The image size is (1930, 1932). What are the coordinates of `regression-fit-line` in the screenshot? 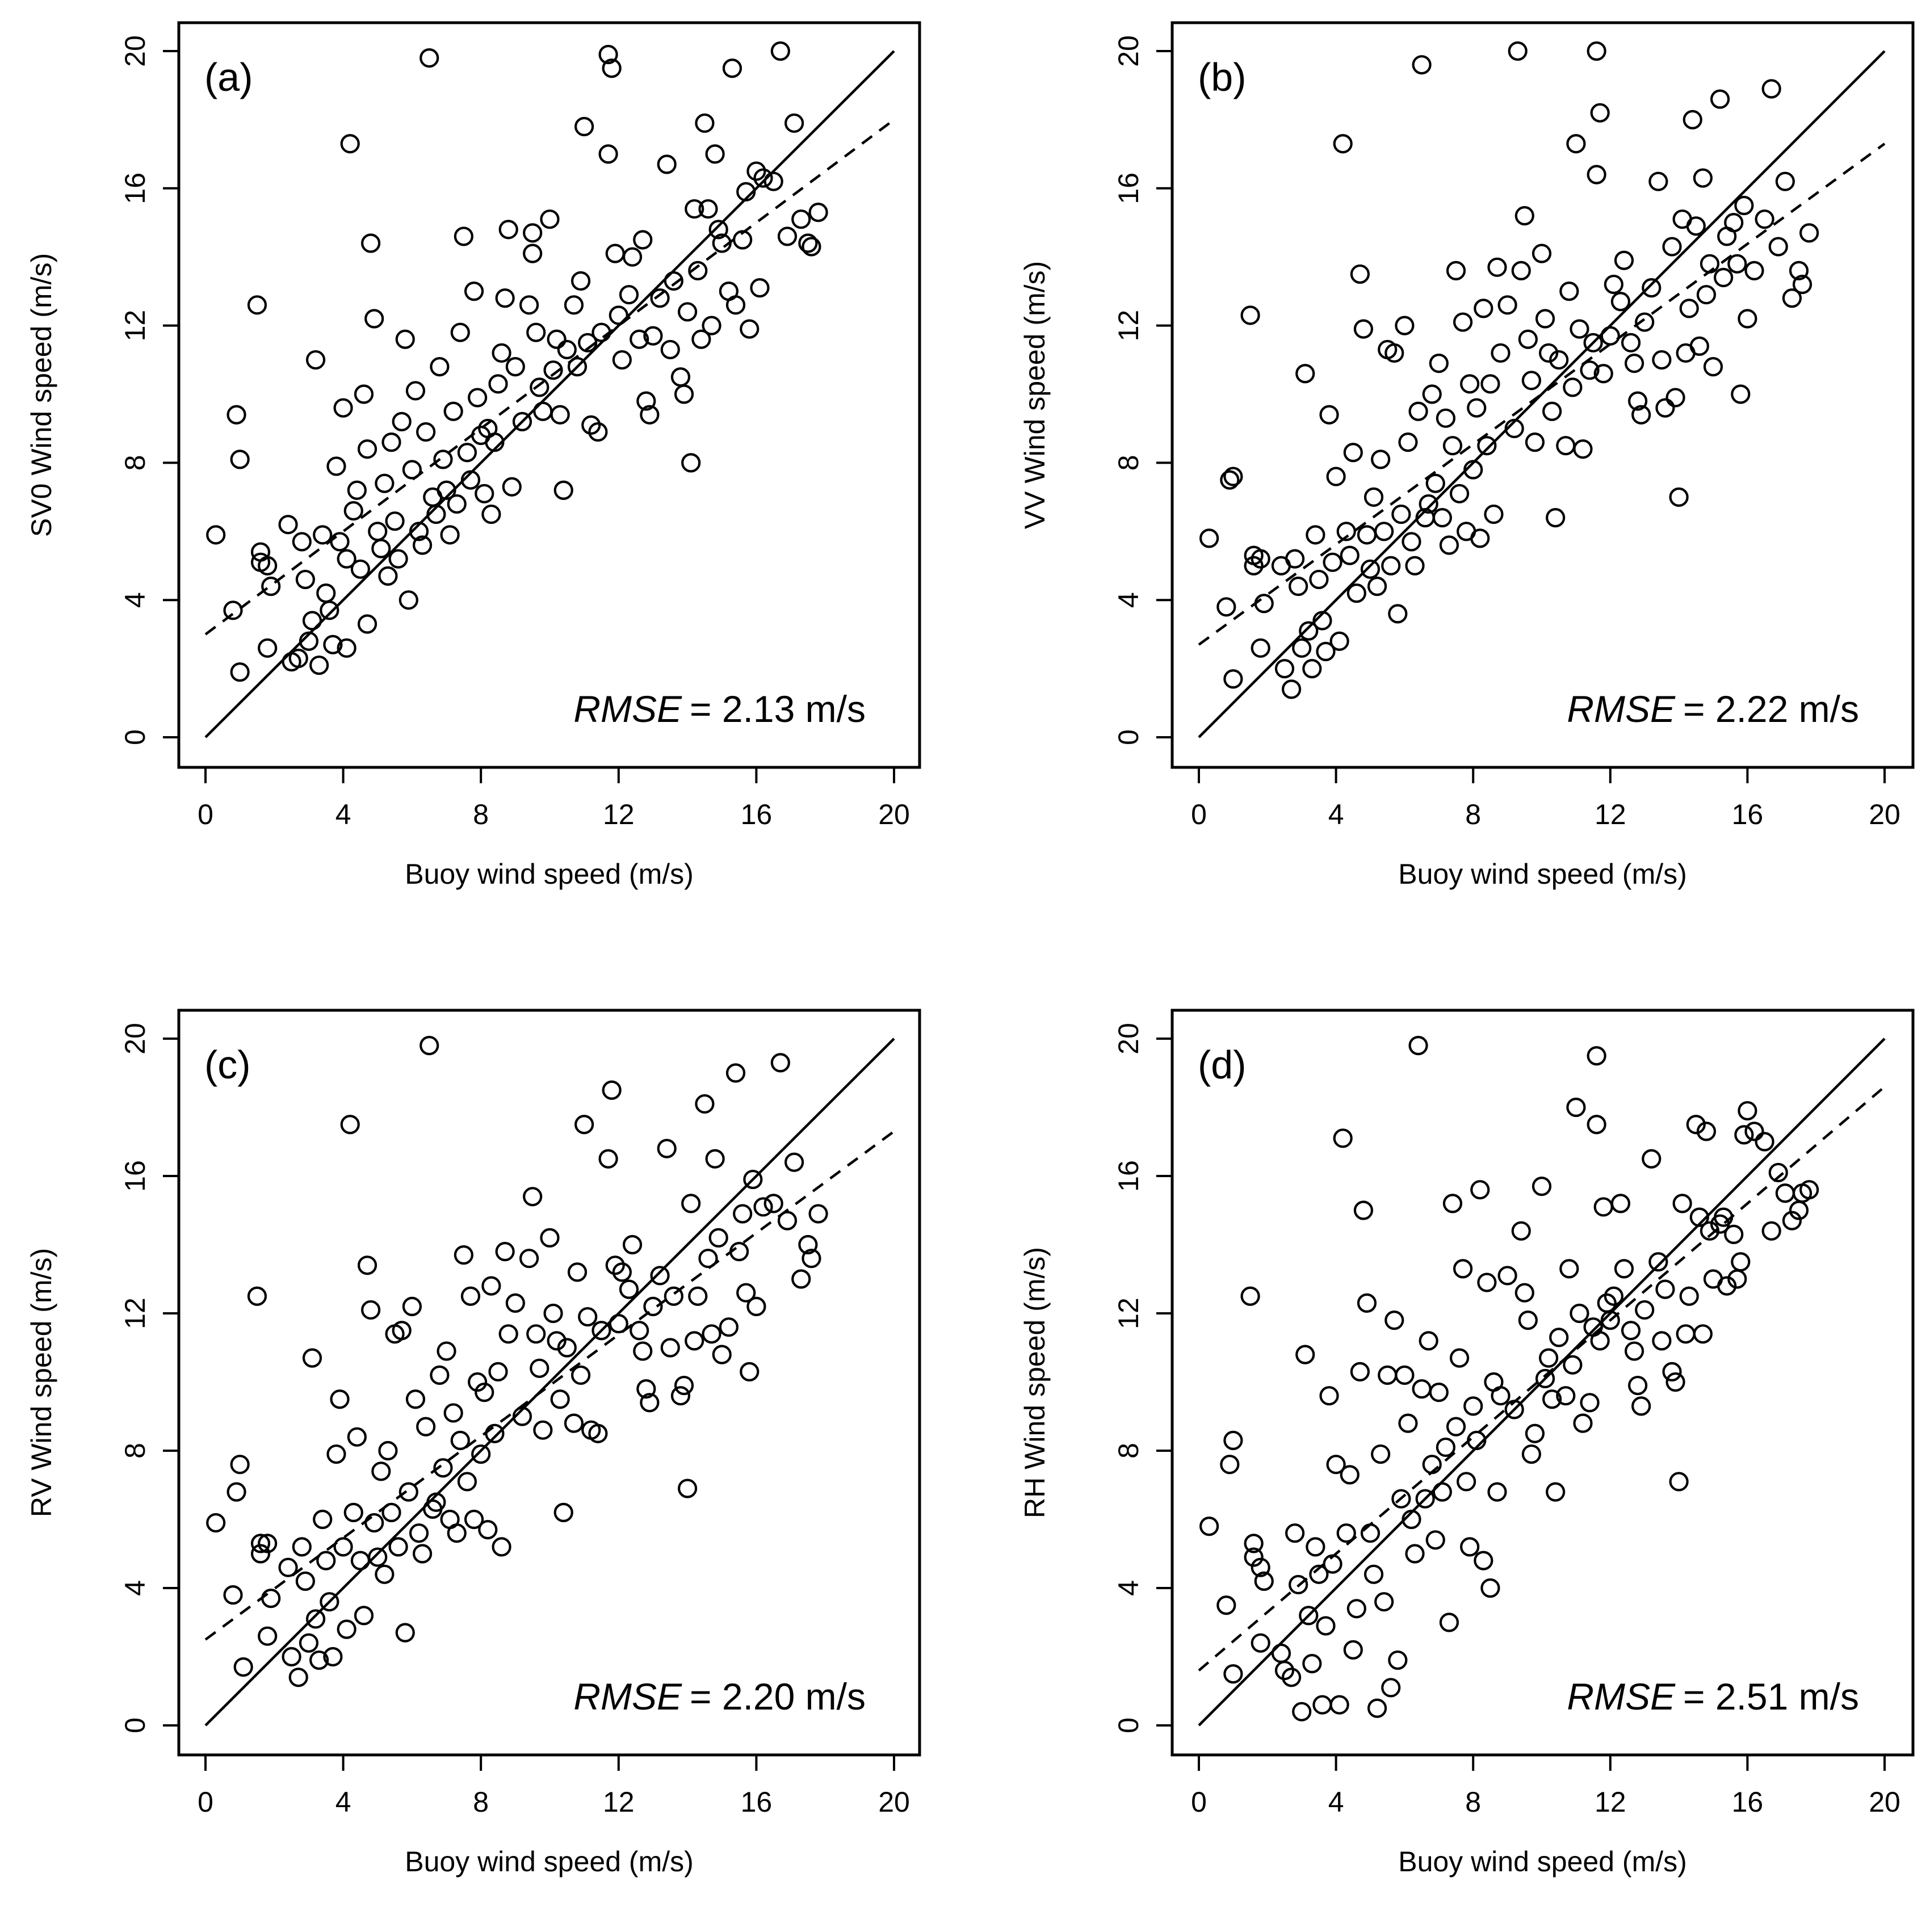 It's located at (549, 377).